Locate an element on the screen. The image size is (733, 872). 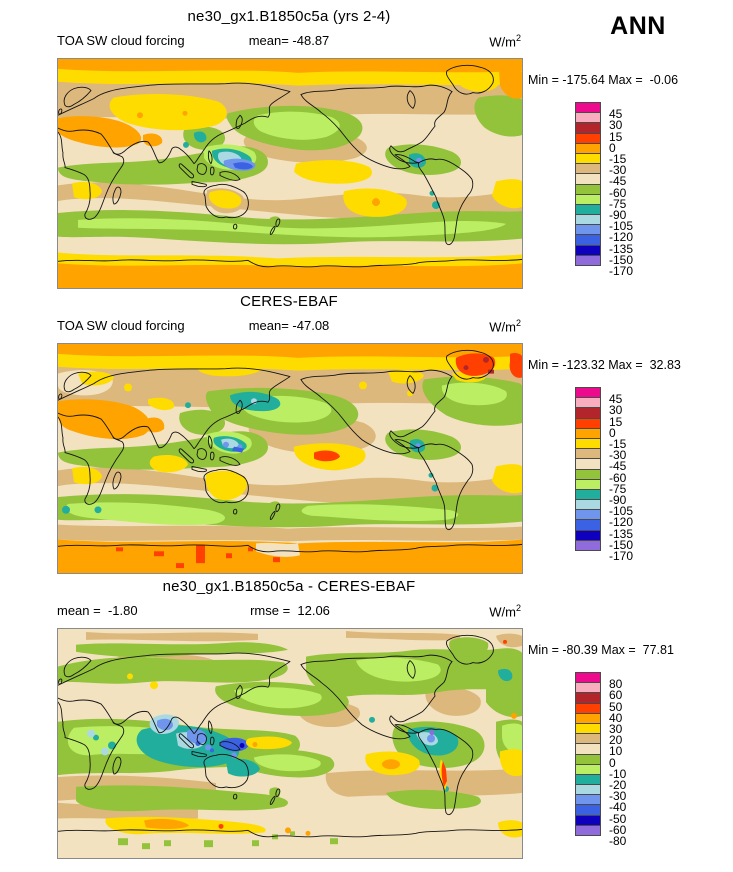
panel-diff-title: ne30_gx1.B1850c5a - CERES-EBAF is located at coordinates (289, 586).